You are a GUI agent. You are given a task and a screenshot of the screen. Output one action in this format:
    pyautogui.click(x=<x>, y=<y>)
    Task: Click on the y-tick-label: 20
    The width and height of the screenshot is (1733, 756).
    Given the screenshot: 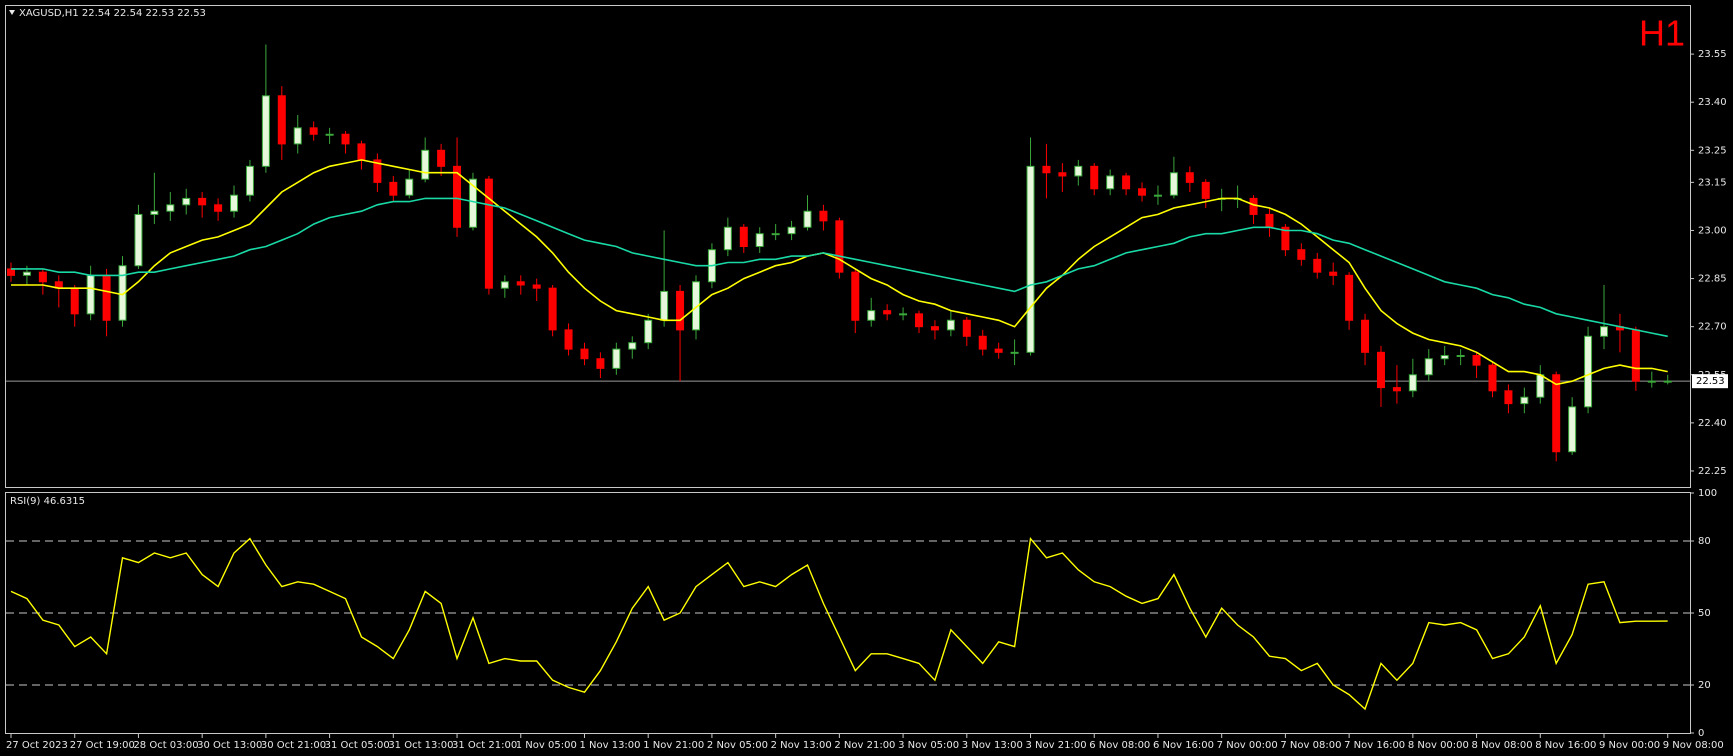 What is the action you would take?
    pyautogui.click(x=1704, y=685)
    